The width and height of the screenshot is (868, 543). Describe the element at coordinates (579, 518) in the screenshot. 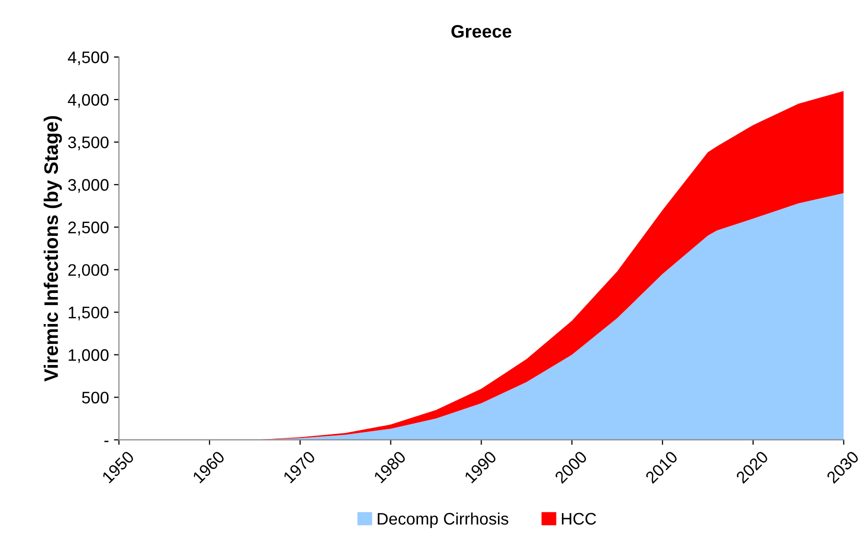

I see `legend-label: HCC` at that location.